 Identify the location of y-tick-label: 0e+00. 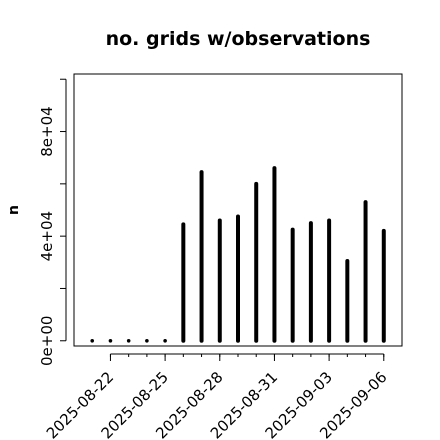
(47, 341).